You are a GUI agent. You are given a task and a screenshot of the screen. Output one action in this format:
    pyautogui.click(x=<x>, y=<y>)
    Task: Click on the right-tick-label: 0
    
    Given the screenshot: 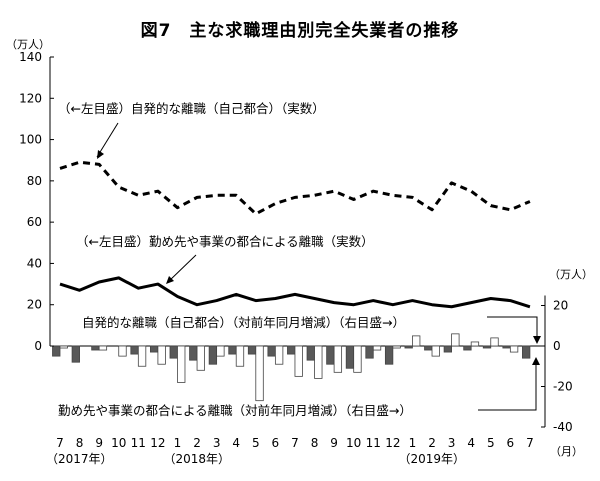 What is the action you would take?
    pyautogui.click(x=557, y=346)
    